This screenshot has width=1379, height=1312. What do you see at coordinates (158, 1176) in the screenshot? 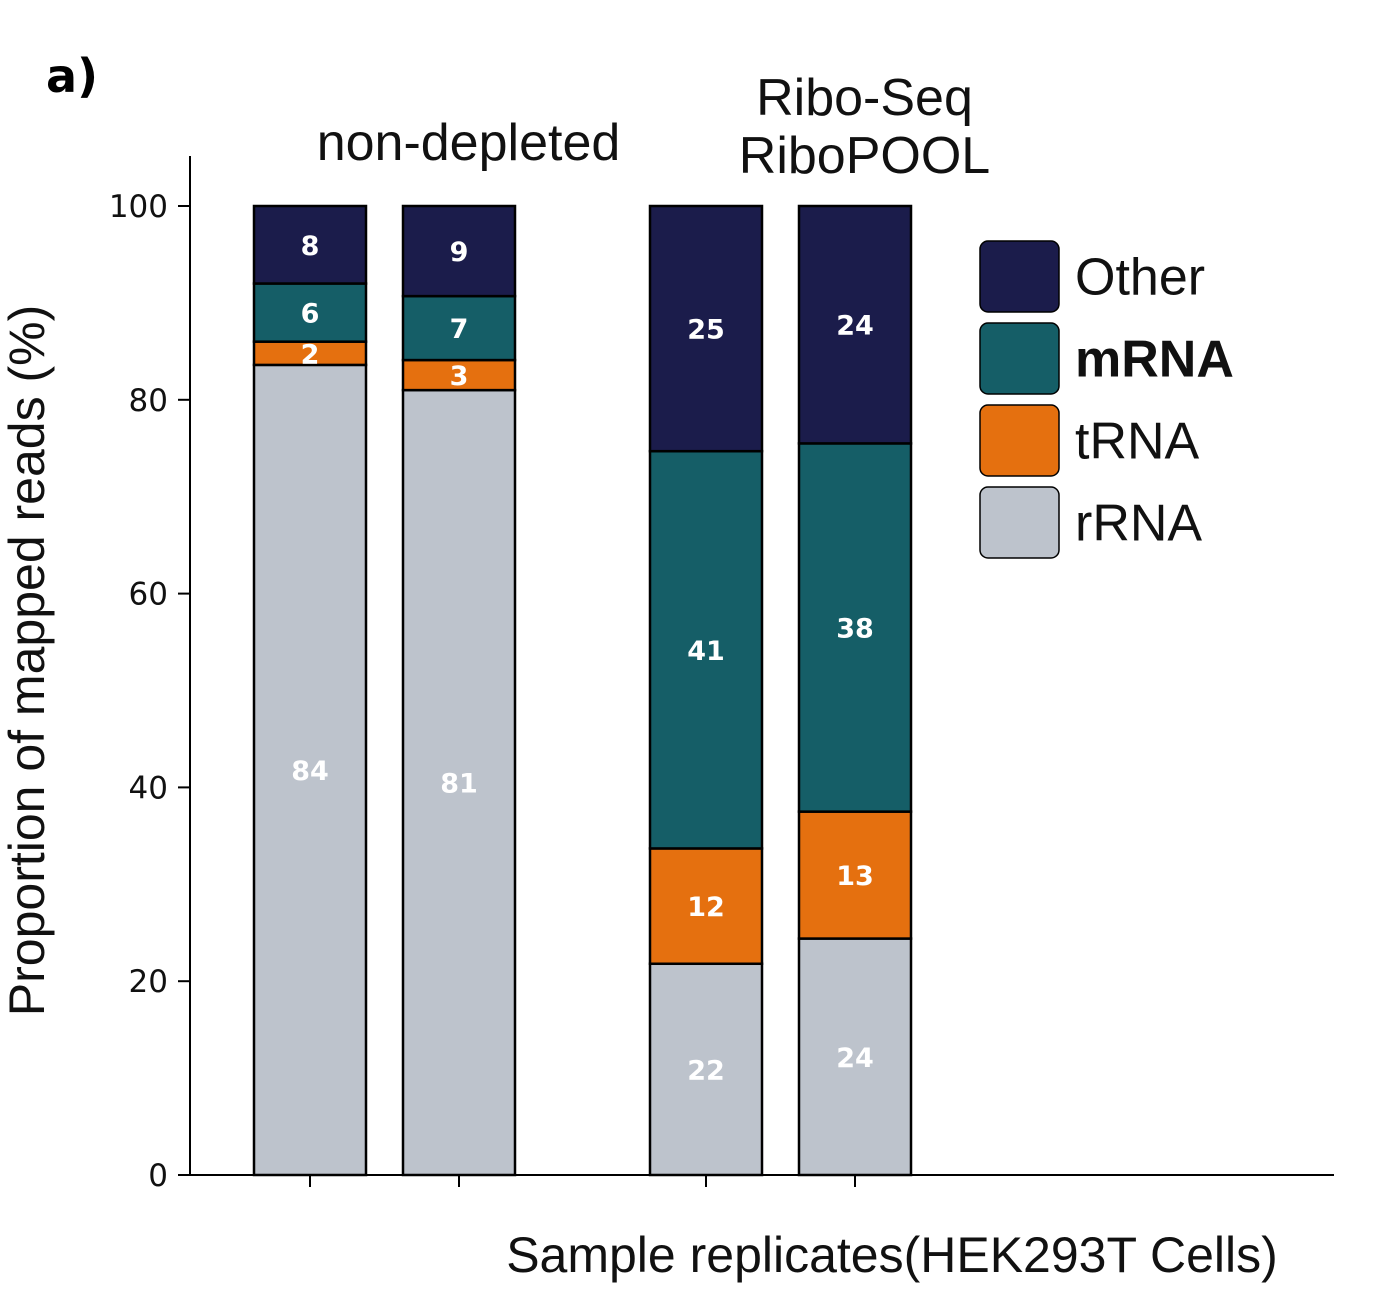
I see `y-tick-label: 0` at bounding box center [158, 1176].